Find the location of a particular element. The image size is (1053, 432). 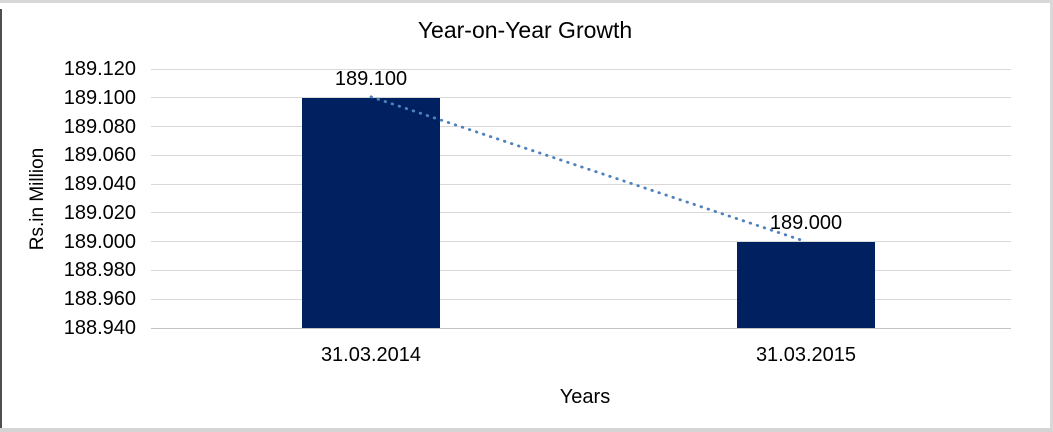

bar-value-label: 189.100 is located at coordinates (371, 78).